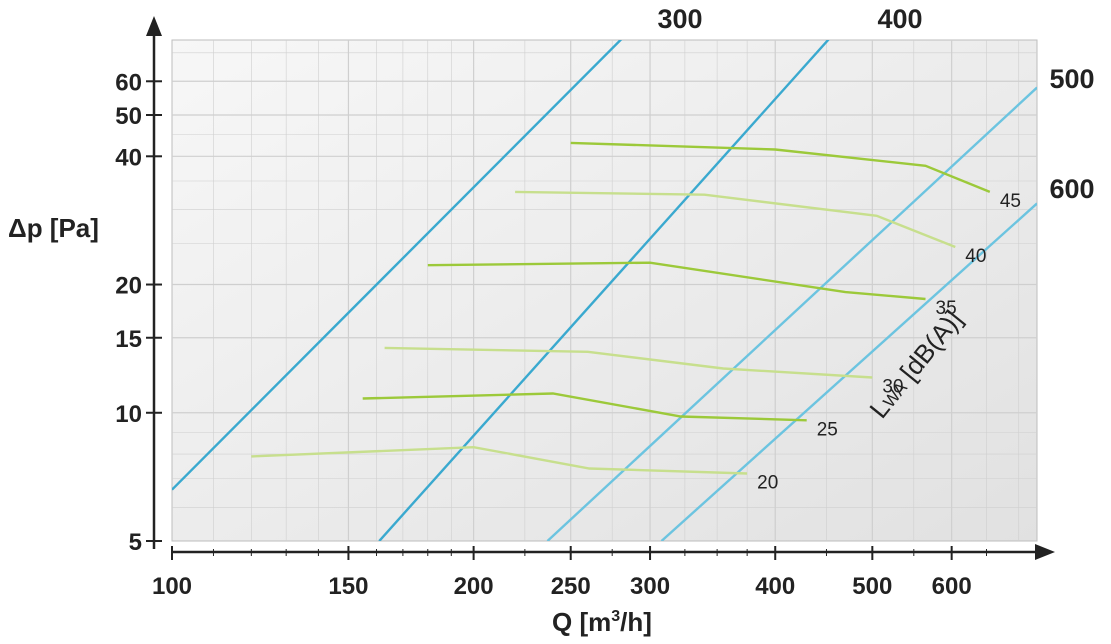  What do you see at coordinates (650, 586) in the screenshot?
I see `x-tick-label: 300` at bounding box center [650, 586].